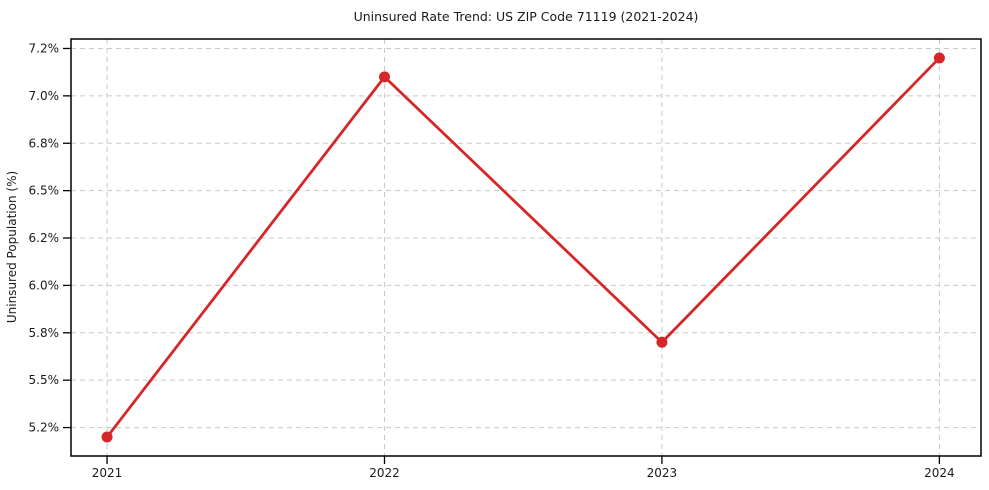  I want to click on y-axis-label: Uninsured Population (%), so click(12, 247).